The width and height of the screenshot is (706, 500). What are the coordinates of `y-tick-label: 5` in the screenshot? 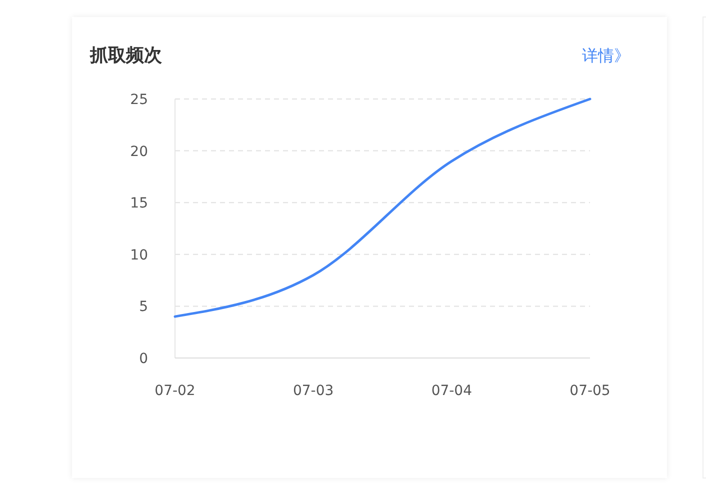 It's located at (143, 307).